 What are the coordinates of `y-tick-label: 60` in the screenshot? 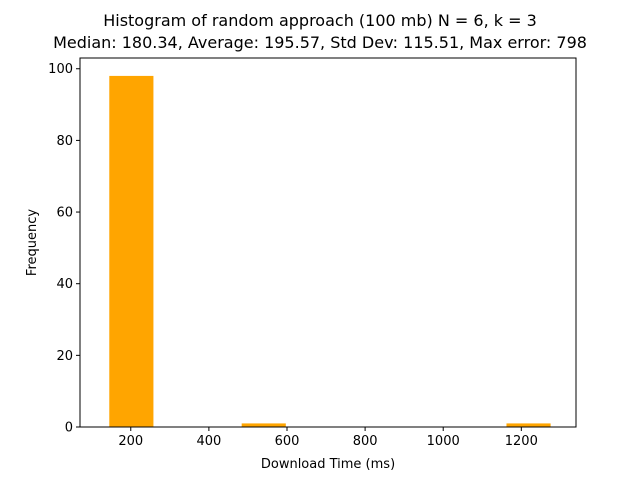 It's located at (64, 213).